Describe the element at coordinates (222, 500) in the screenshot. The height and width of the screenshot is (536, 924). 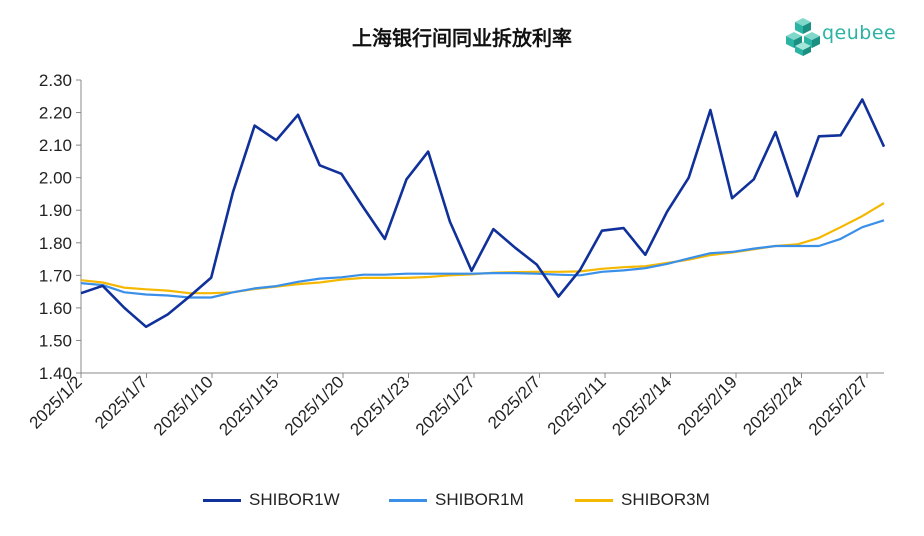
I see `legend-swatch-shibor1w` at that location.